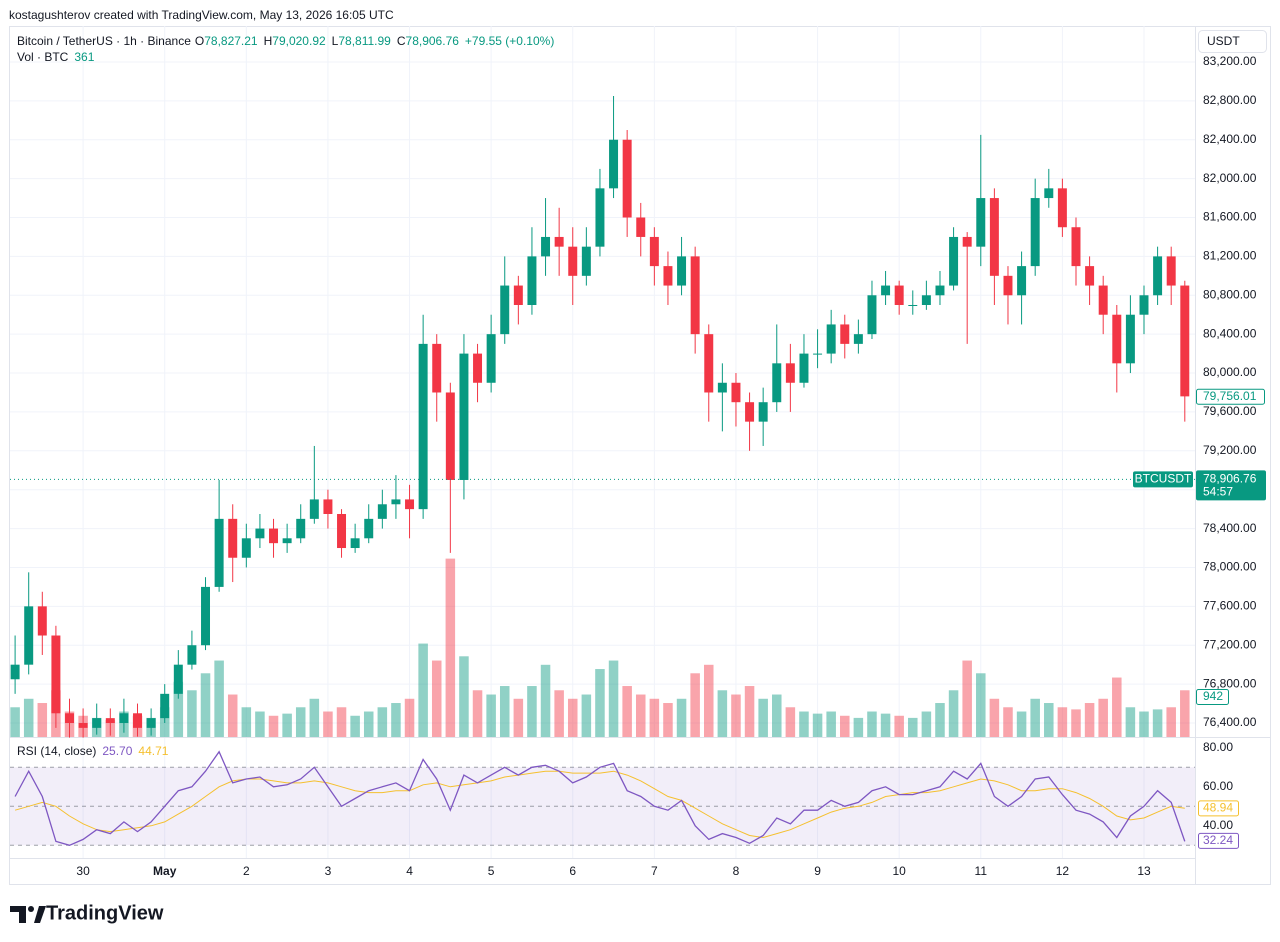 The image size is (1280, 942). What do you see at coordinates (1230, 217) in the screenshot?
I see `y-tick-label: 81,600.00` at bounding box center [1230, 217].